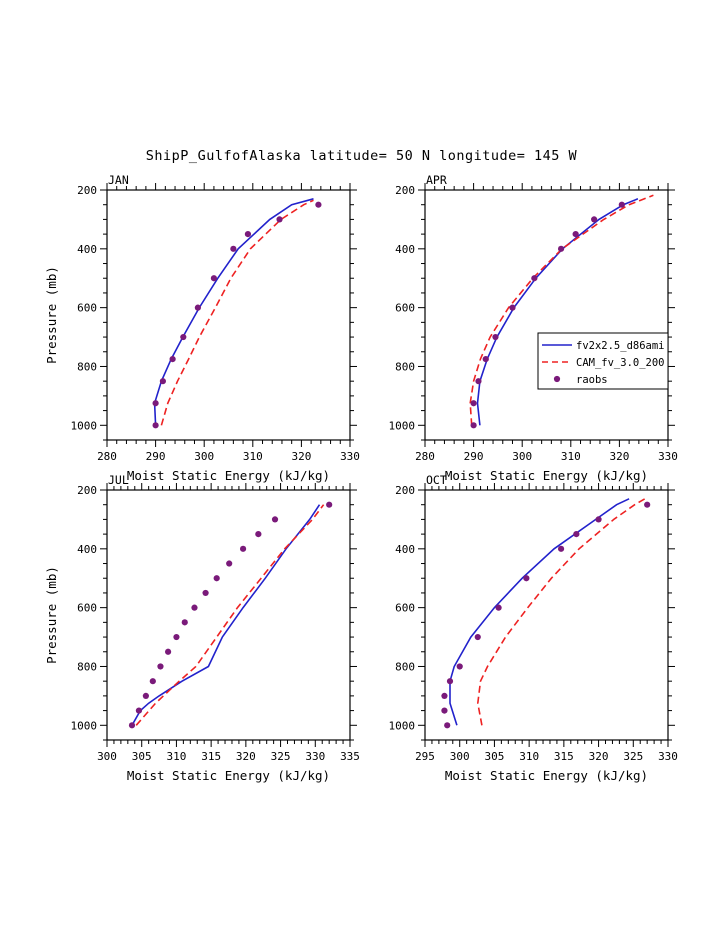 The height and width of the screenshot is (935, 723). What do you see at coordinates (592, 380) in the screenshot?
I see `legend-label: raobs` at bounding box center [592, 380].